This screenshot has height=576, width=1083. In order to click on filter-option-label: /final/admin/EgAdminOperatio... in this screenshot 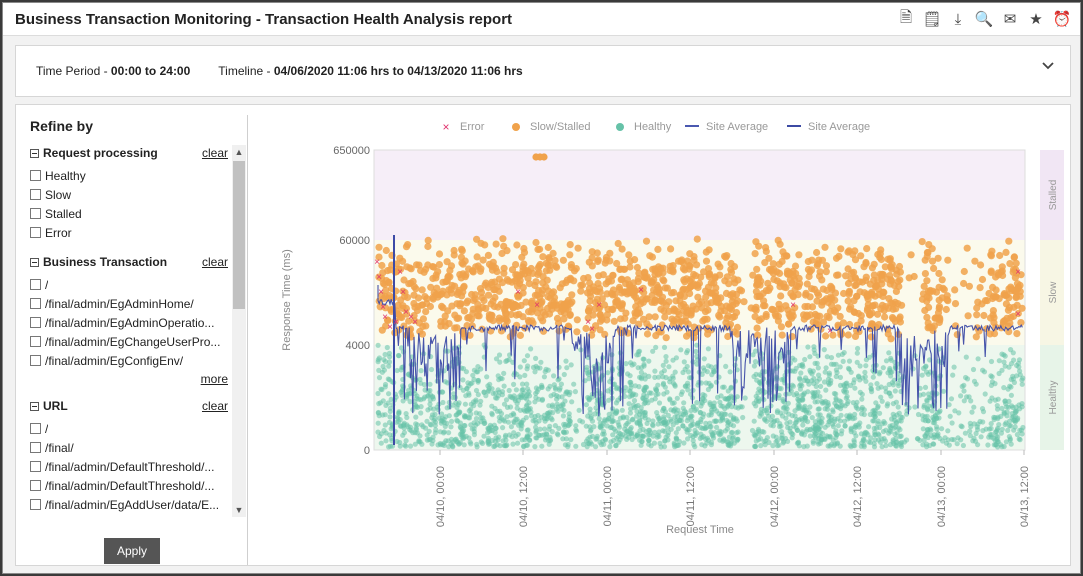, I will do `click(130, 322)`.